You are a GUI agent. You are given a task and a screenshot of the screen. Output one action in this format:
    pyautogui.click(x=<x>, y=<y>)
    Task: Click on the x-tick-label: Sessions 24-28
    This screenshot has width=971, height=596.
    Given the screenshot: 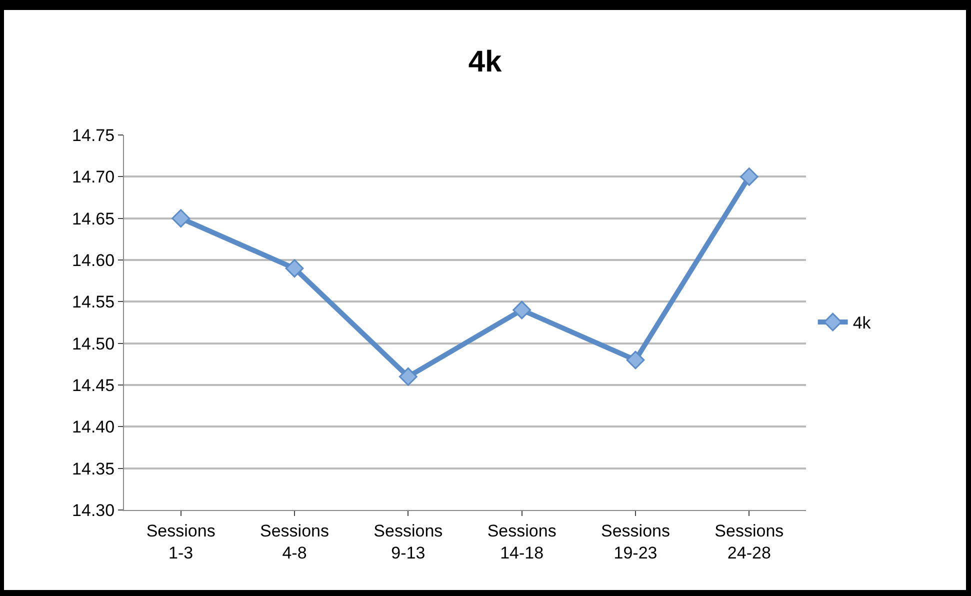 What is the action you would take?
    pyautogui.click(x=749, y=541)
    